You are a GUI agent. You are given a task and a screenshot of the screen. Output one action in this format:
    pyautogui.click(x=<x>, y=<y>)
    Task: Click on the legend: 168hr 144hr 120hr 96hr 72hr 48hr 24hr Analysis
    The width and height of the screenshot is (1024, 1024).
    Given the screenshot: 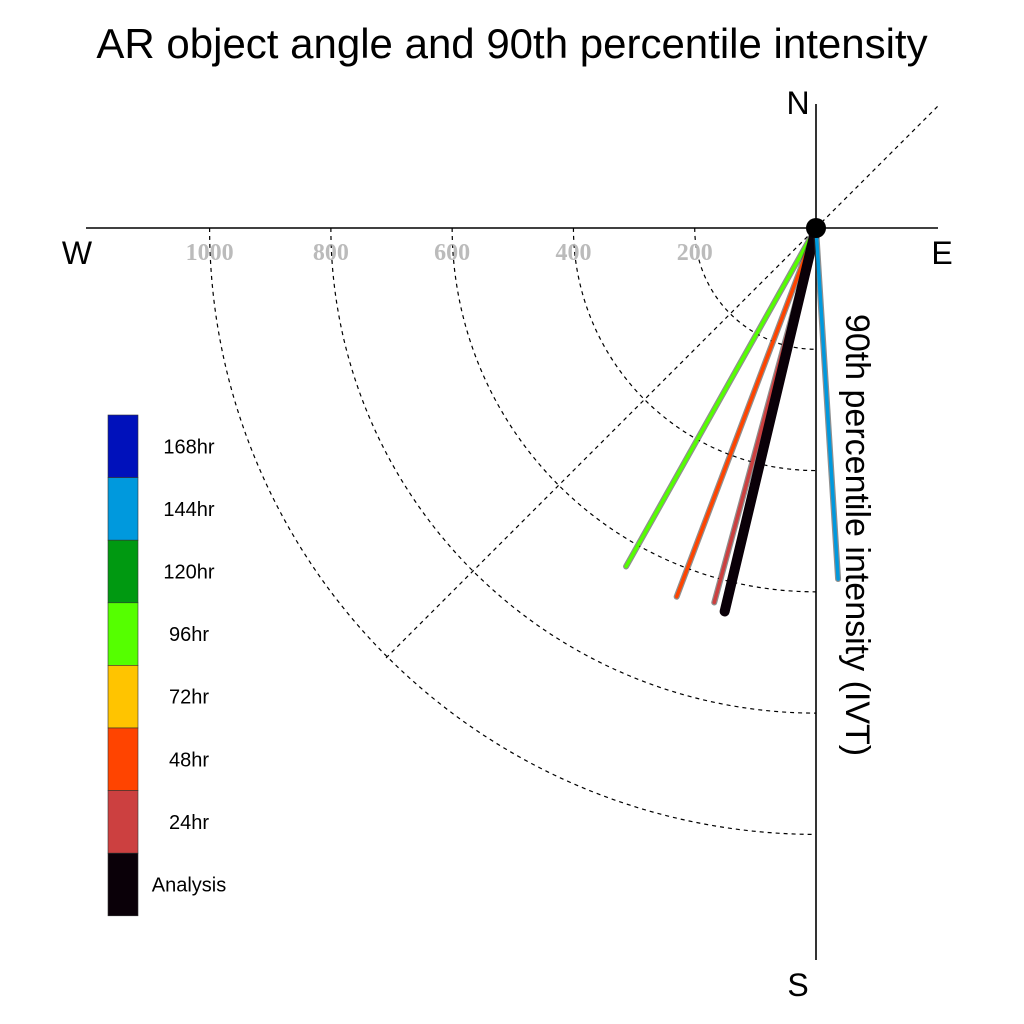 What is the action you would take?
    pyautogui.click(x=166, y=665)
    